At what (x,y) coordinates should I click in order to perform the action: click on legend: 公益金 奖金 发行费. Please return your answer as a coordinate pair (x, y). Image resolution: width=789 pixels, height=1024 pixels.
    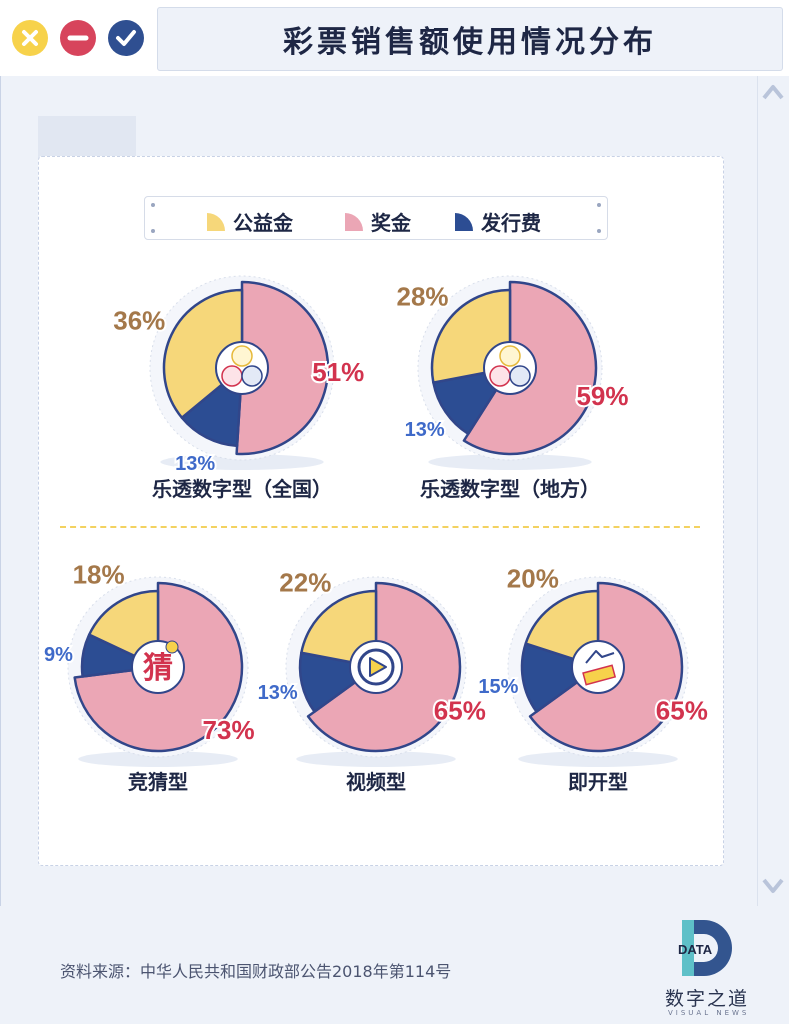
    Looking at the image, I should click on (376, 218).